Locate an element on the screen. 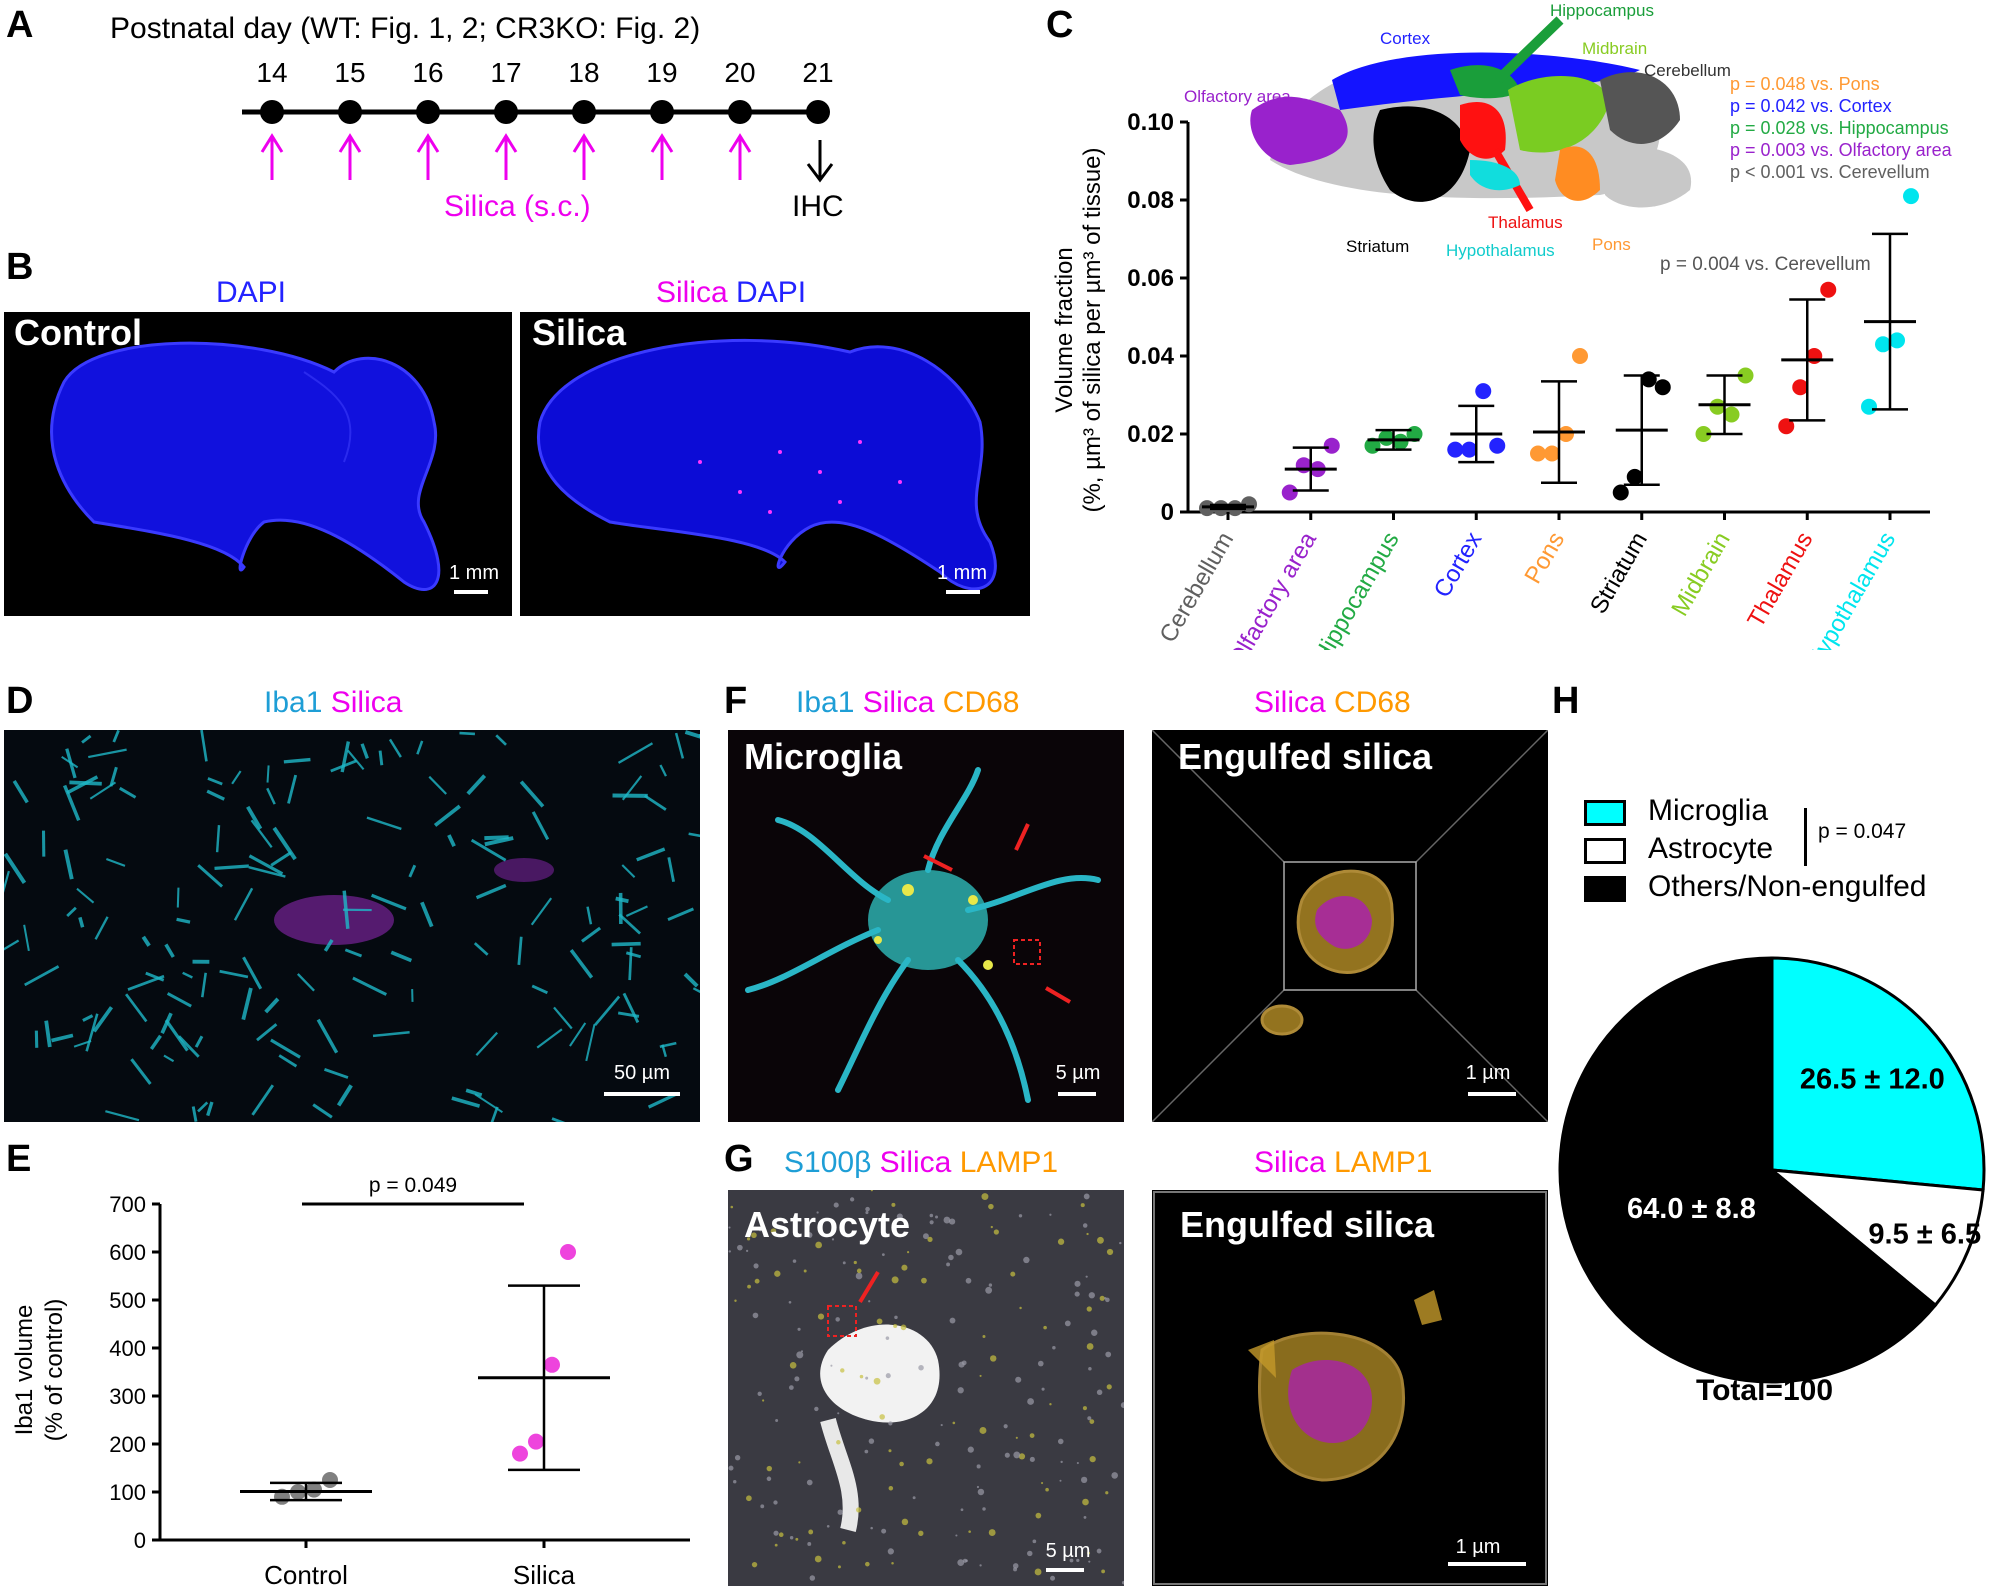  c-pvalue-extra: p = 0.004 vs. Cerevellum is located at coordinates (1765, 264).